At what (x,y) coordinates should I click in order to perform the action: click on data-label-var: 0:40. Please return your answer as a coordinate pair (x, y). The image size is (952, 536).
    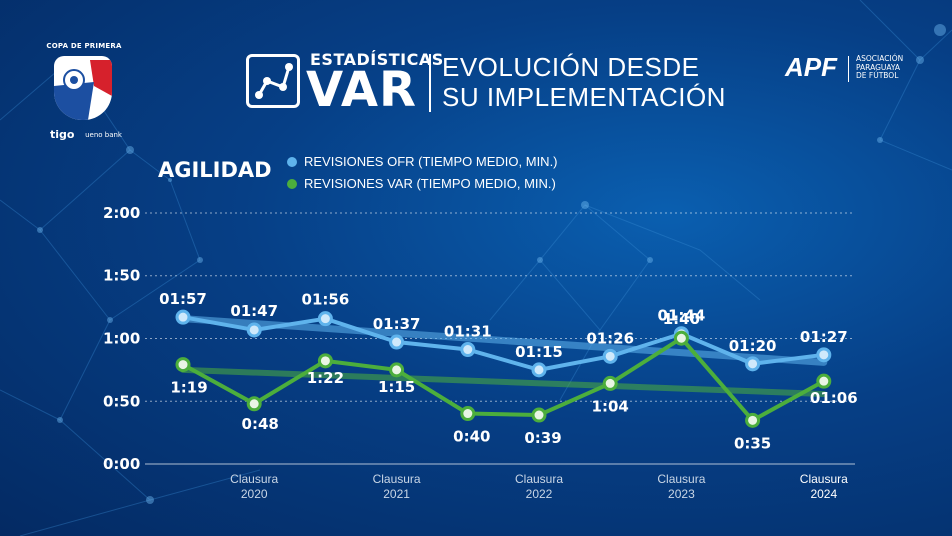
    Looking at the image, I should click on (471, 437).